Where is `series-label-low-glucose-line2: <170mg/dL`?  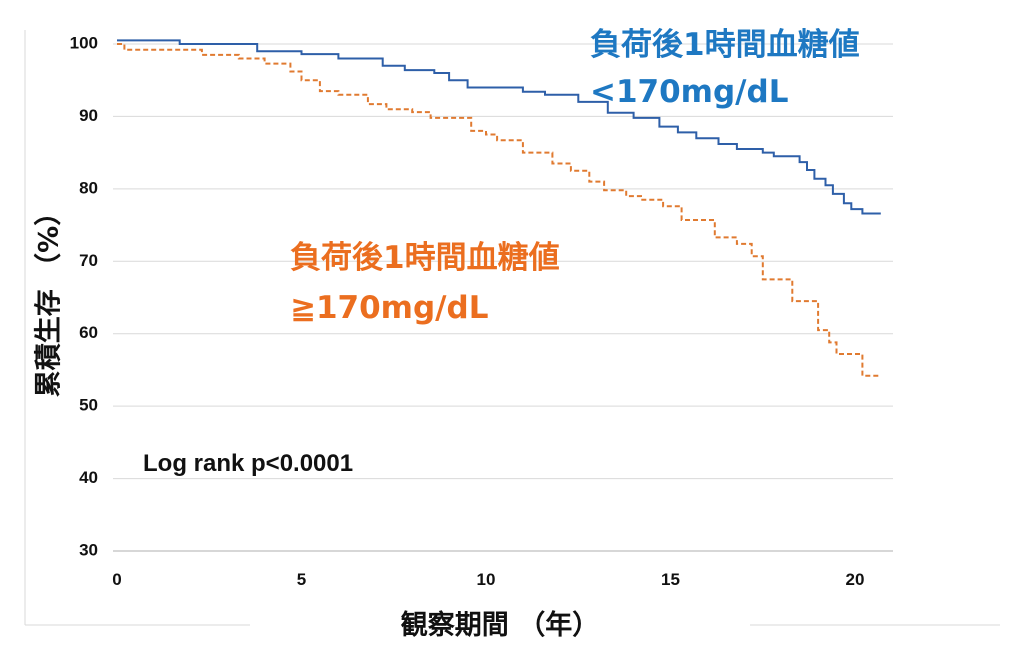 series-label-low-glucose-line2: <170mg/dL is located at coordinates (689, 92).